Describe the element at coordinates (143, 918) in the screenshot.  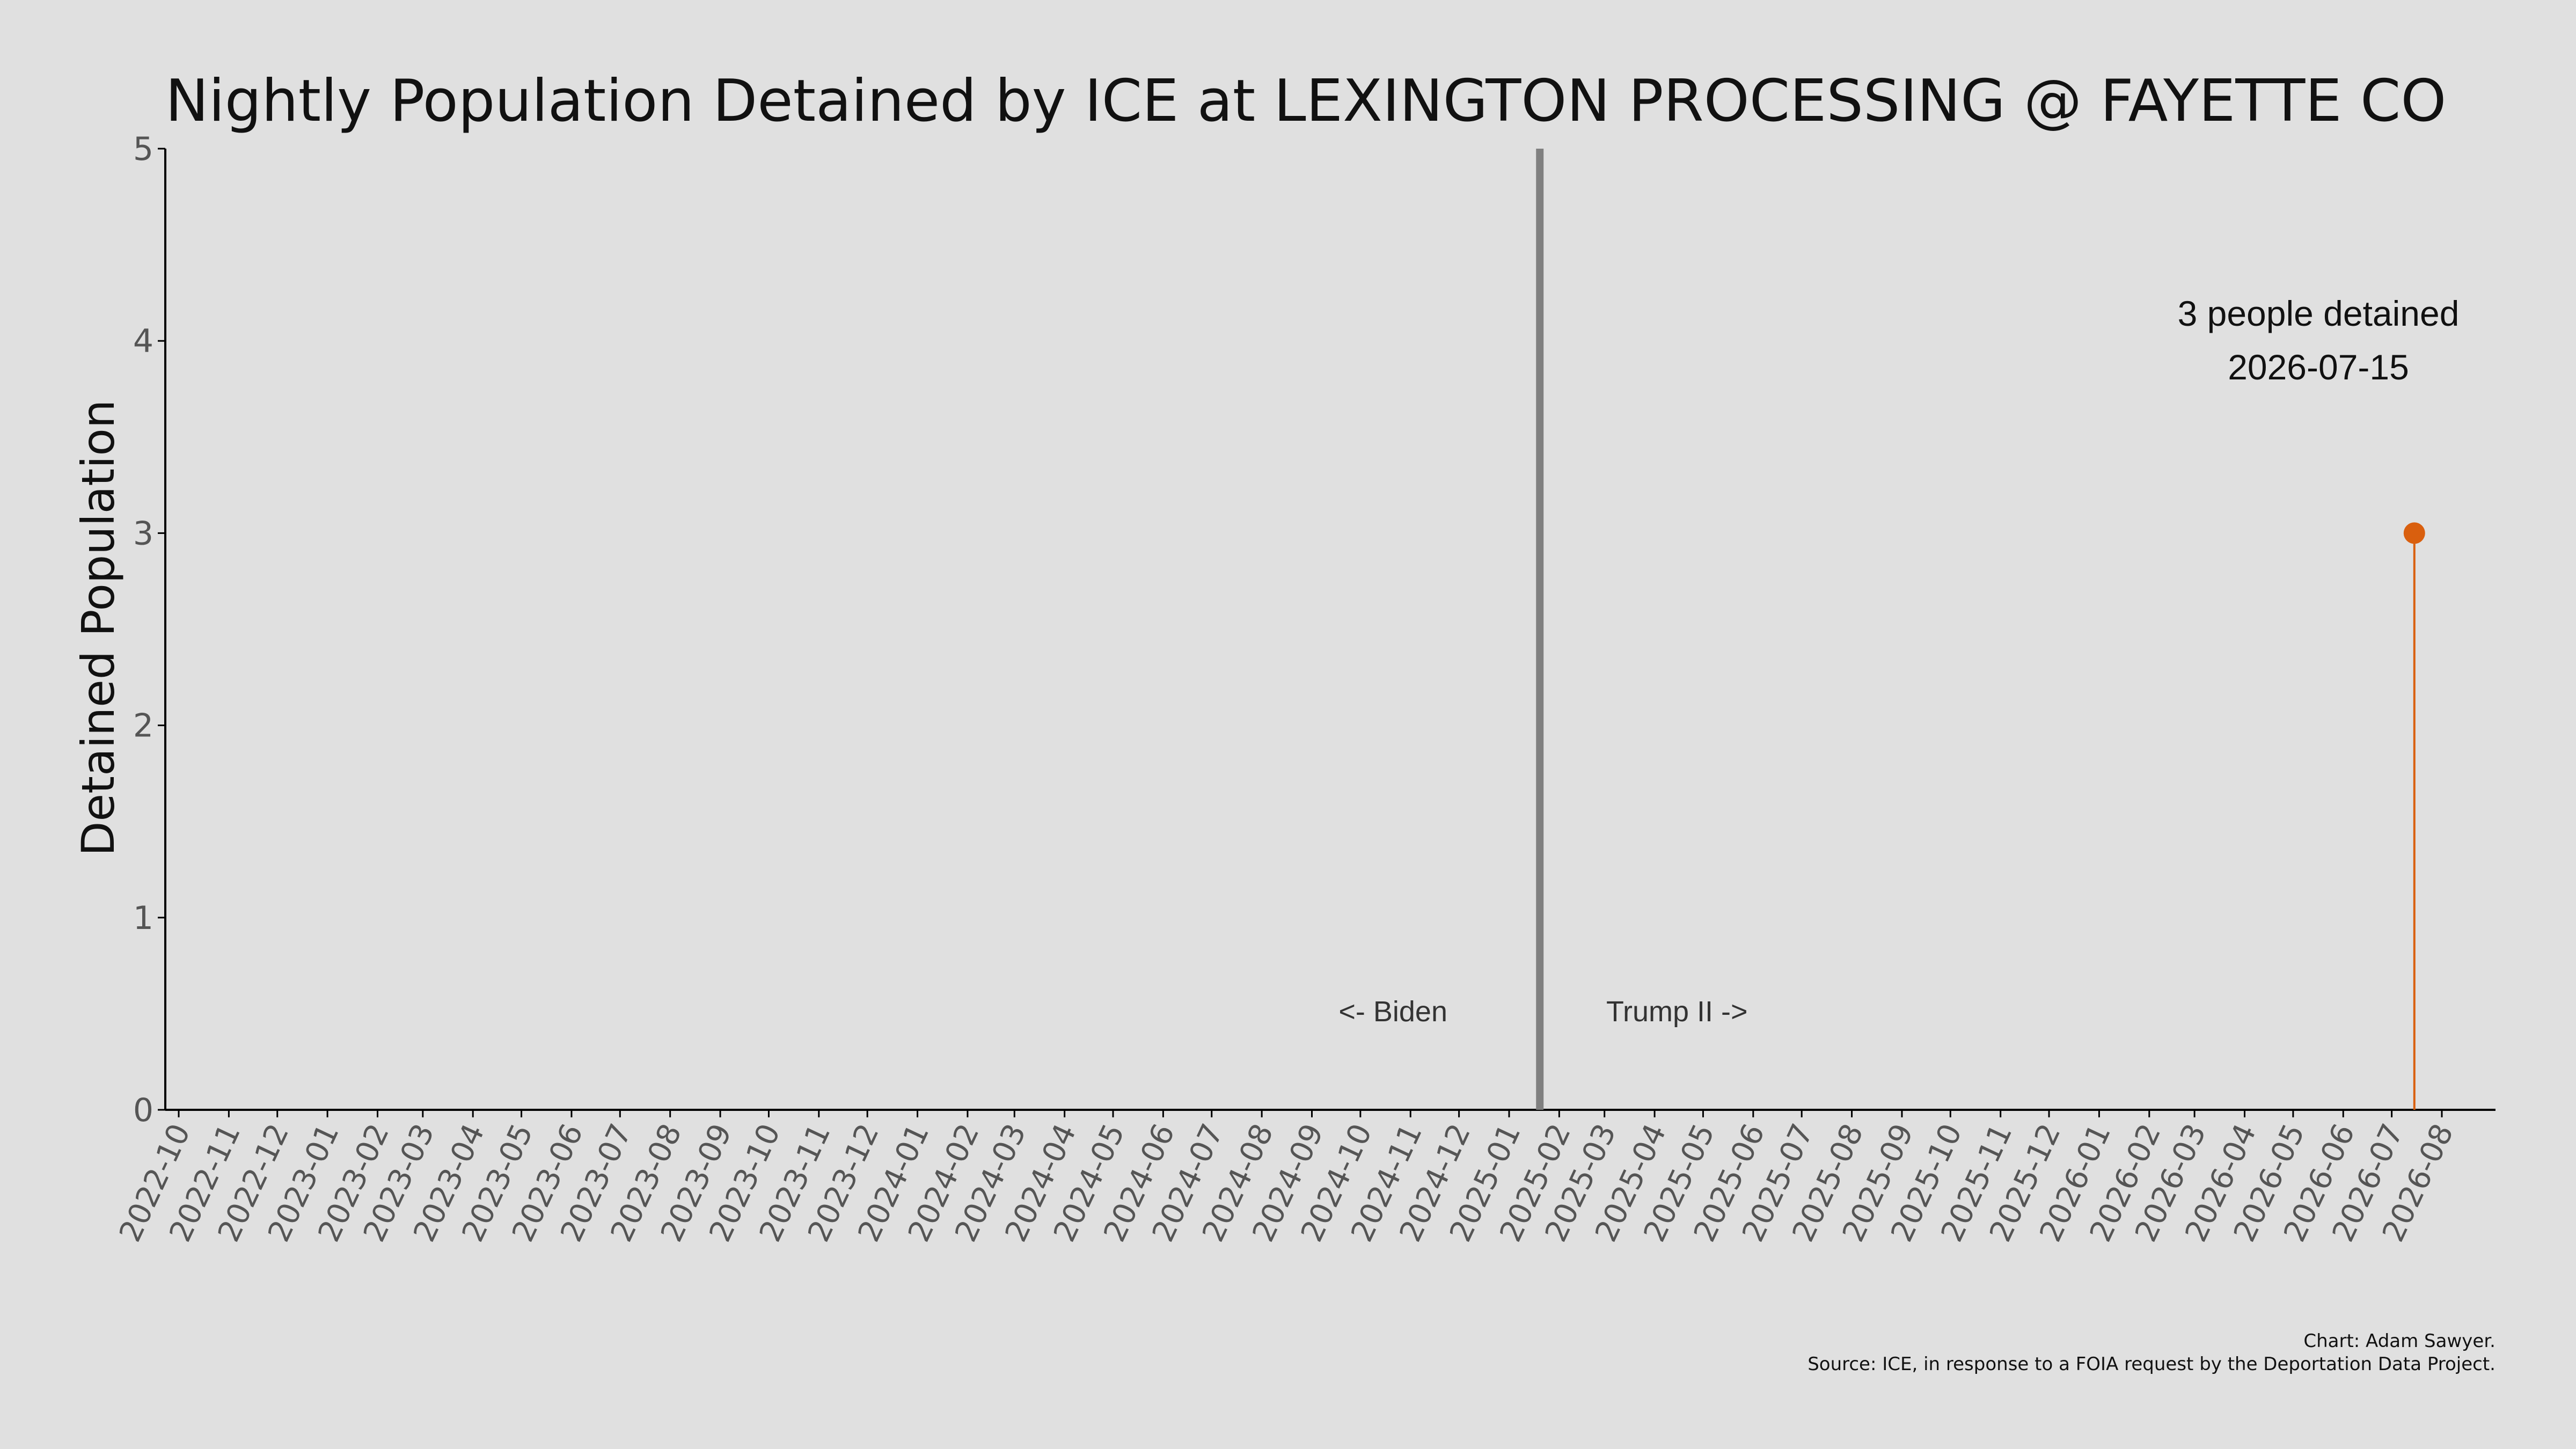
I see `y-tick-label: 1` at that location.